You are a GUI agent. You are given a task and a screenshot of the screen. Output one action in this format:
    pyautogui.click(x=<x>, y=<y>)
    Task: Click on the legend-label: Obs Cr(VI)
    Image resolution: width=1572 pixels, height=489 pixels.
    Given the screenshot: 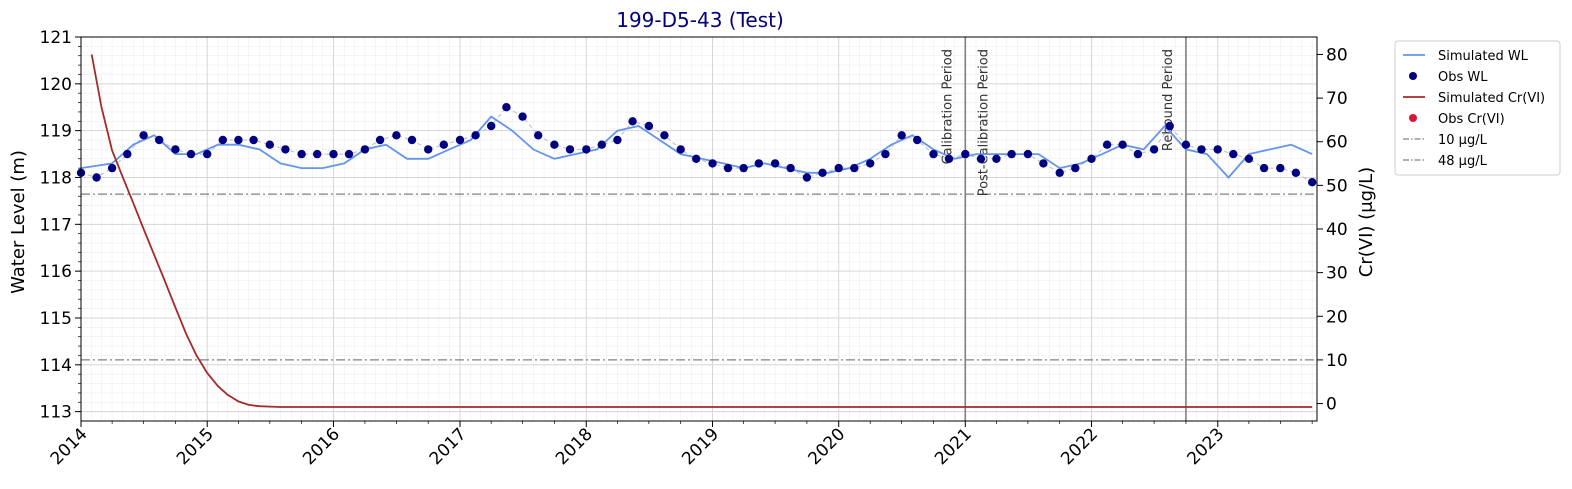 What is the action you would take?
    pyautogui.click(x=1471, y=119)
    